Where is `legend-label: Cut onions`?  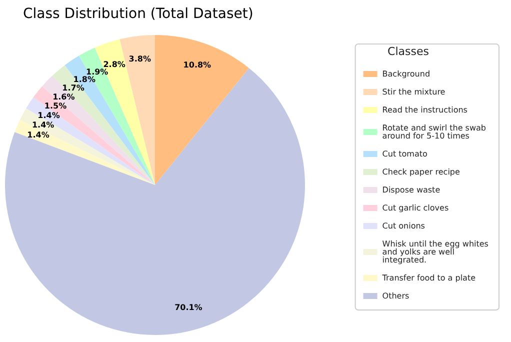 legend-label: Cut onions is located at coordinates (403, 226).